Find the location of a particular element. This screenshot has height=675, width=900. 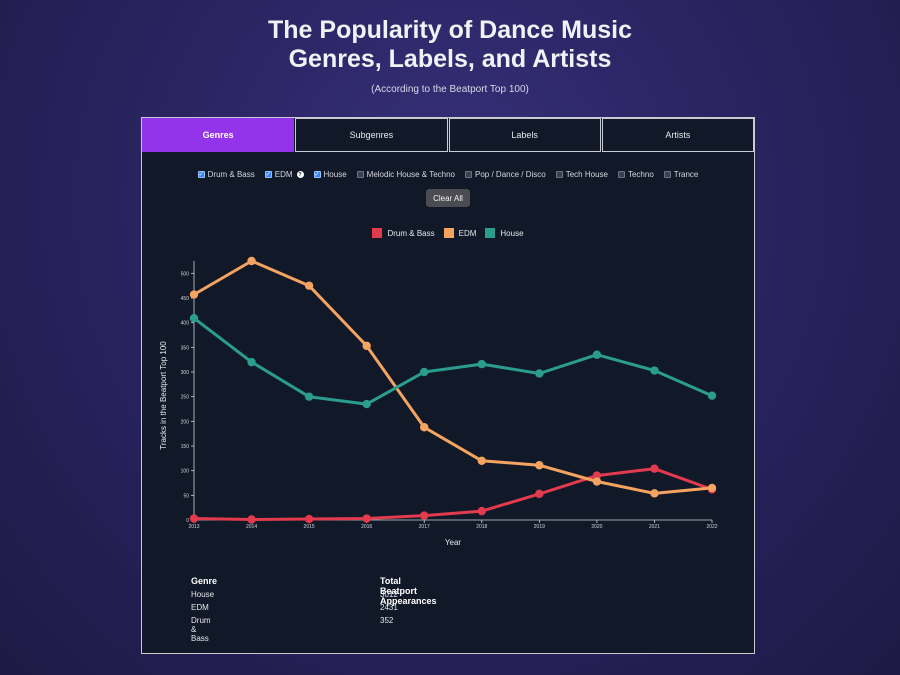

x-tick-label: 2015 is located at coordinates (309, 527).